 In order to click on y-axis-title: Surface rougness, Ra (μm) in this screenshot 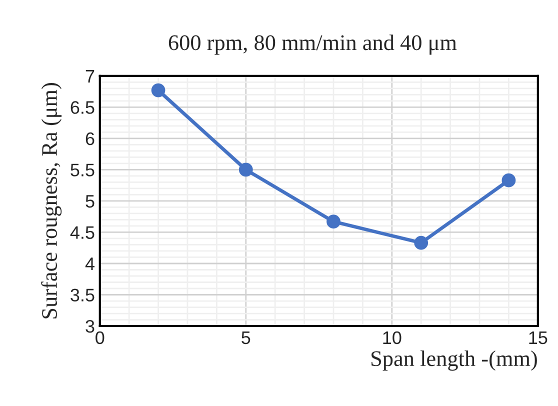, I will do `click(51, 200)`.